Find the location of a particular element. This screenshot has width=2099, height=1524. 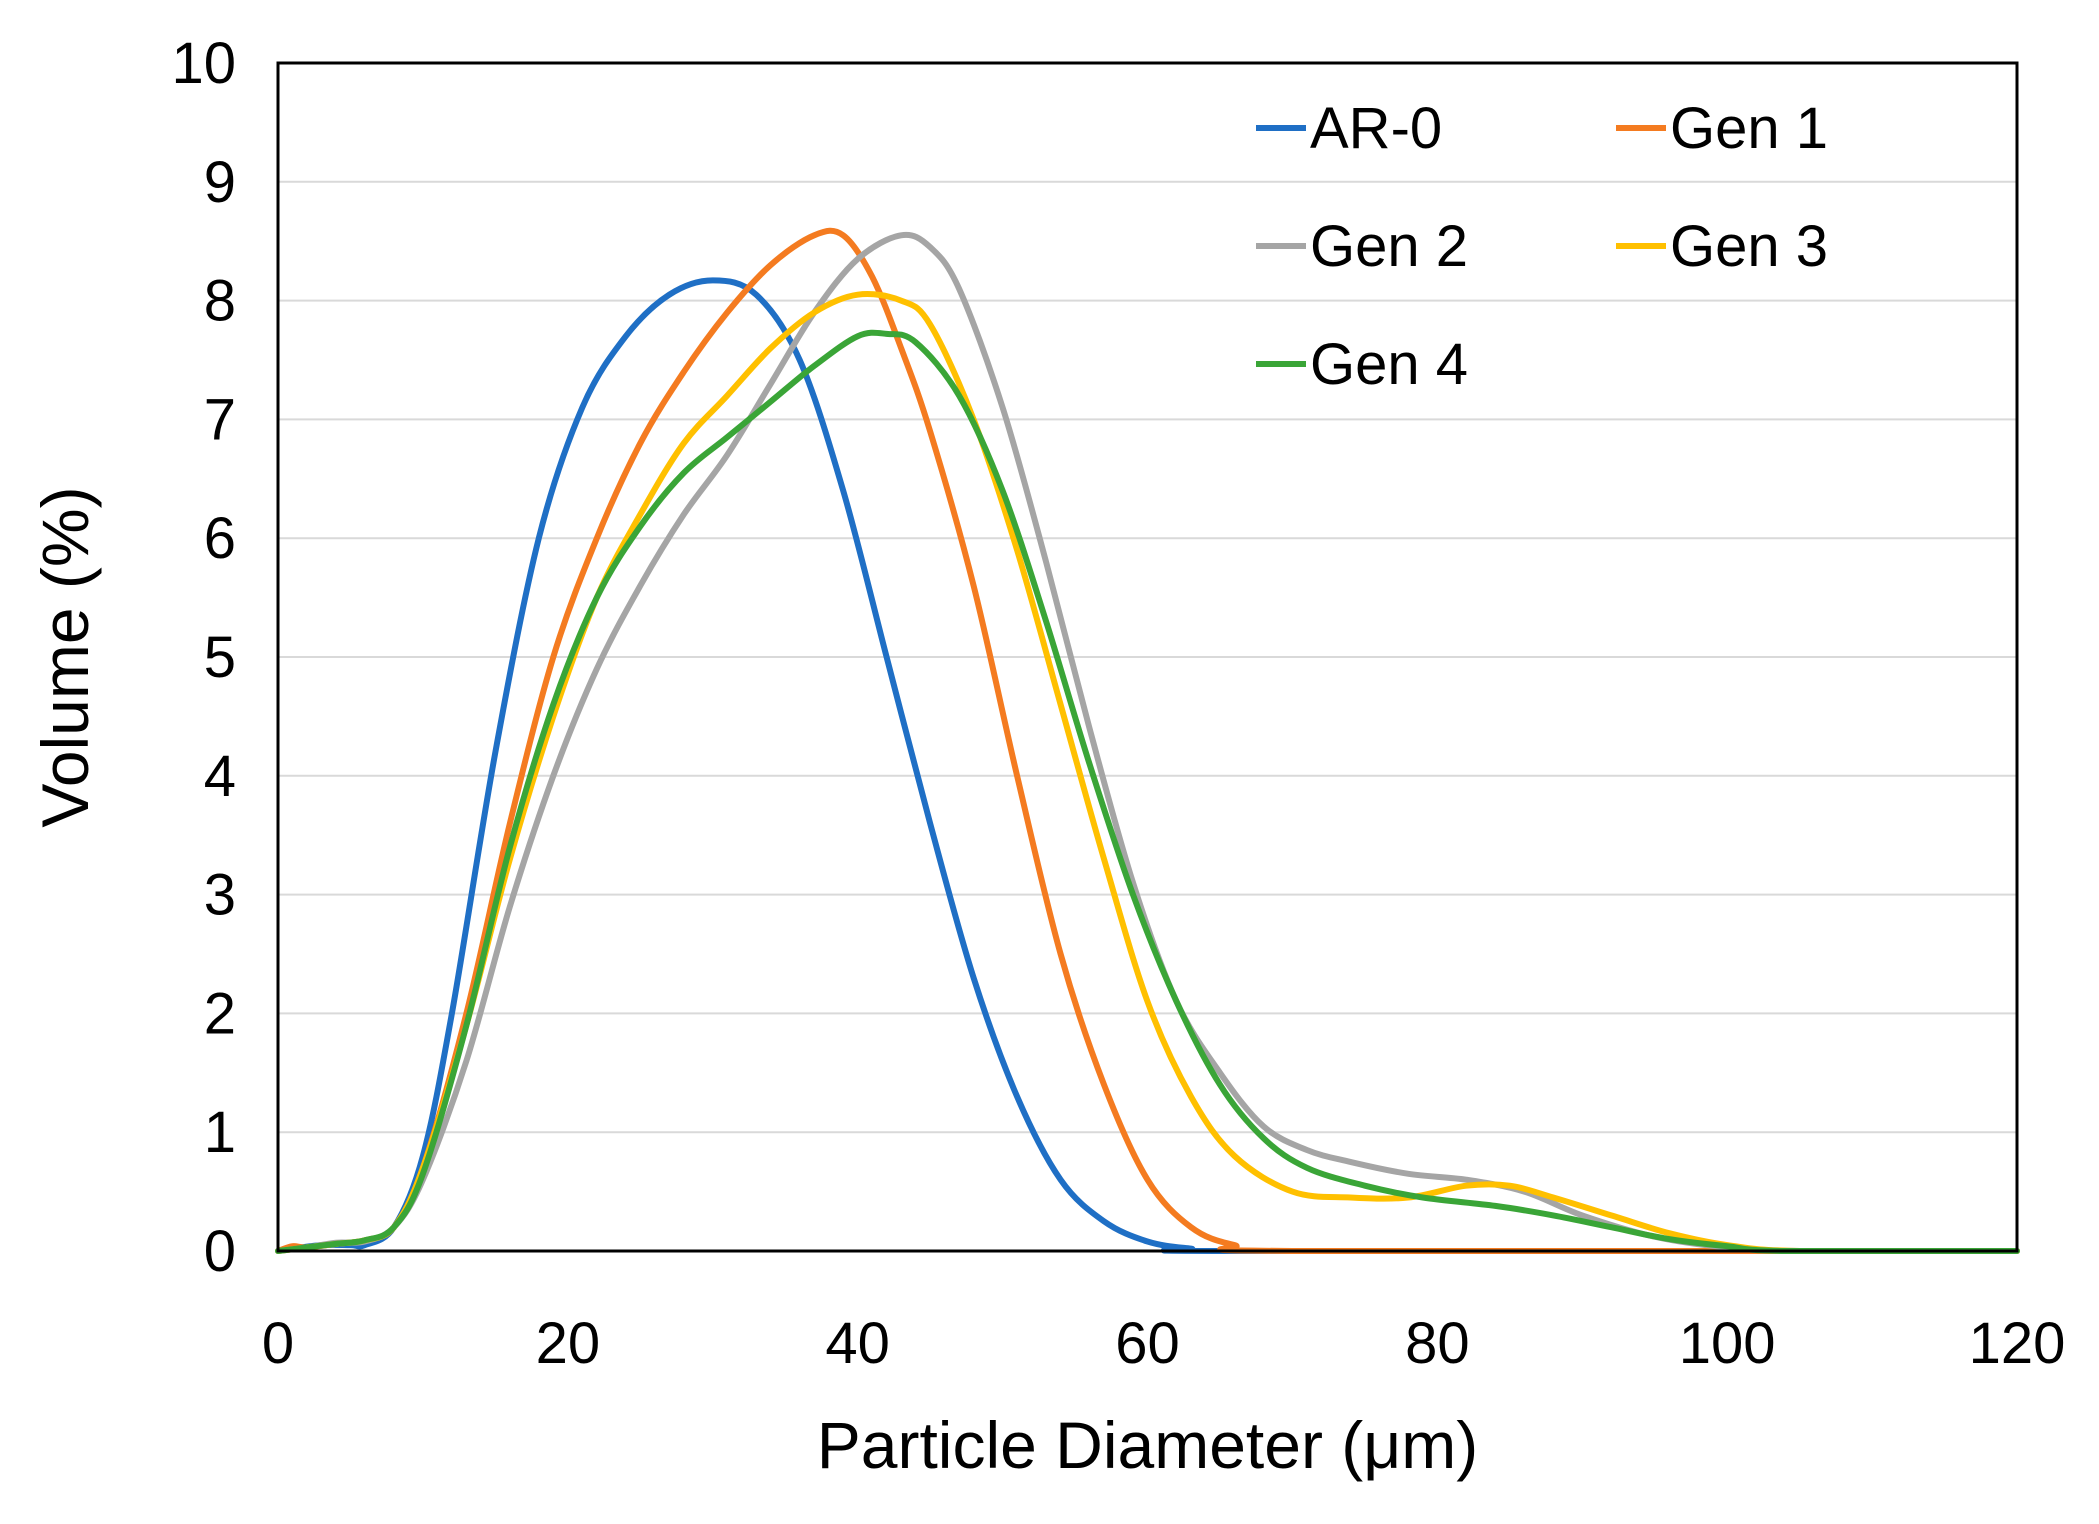

y-tick-label: 1 is located at coordinates (220, 1132).